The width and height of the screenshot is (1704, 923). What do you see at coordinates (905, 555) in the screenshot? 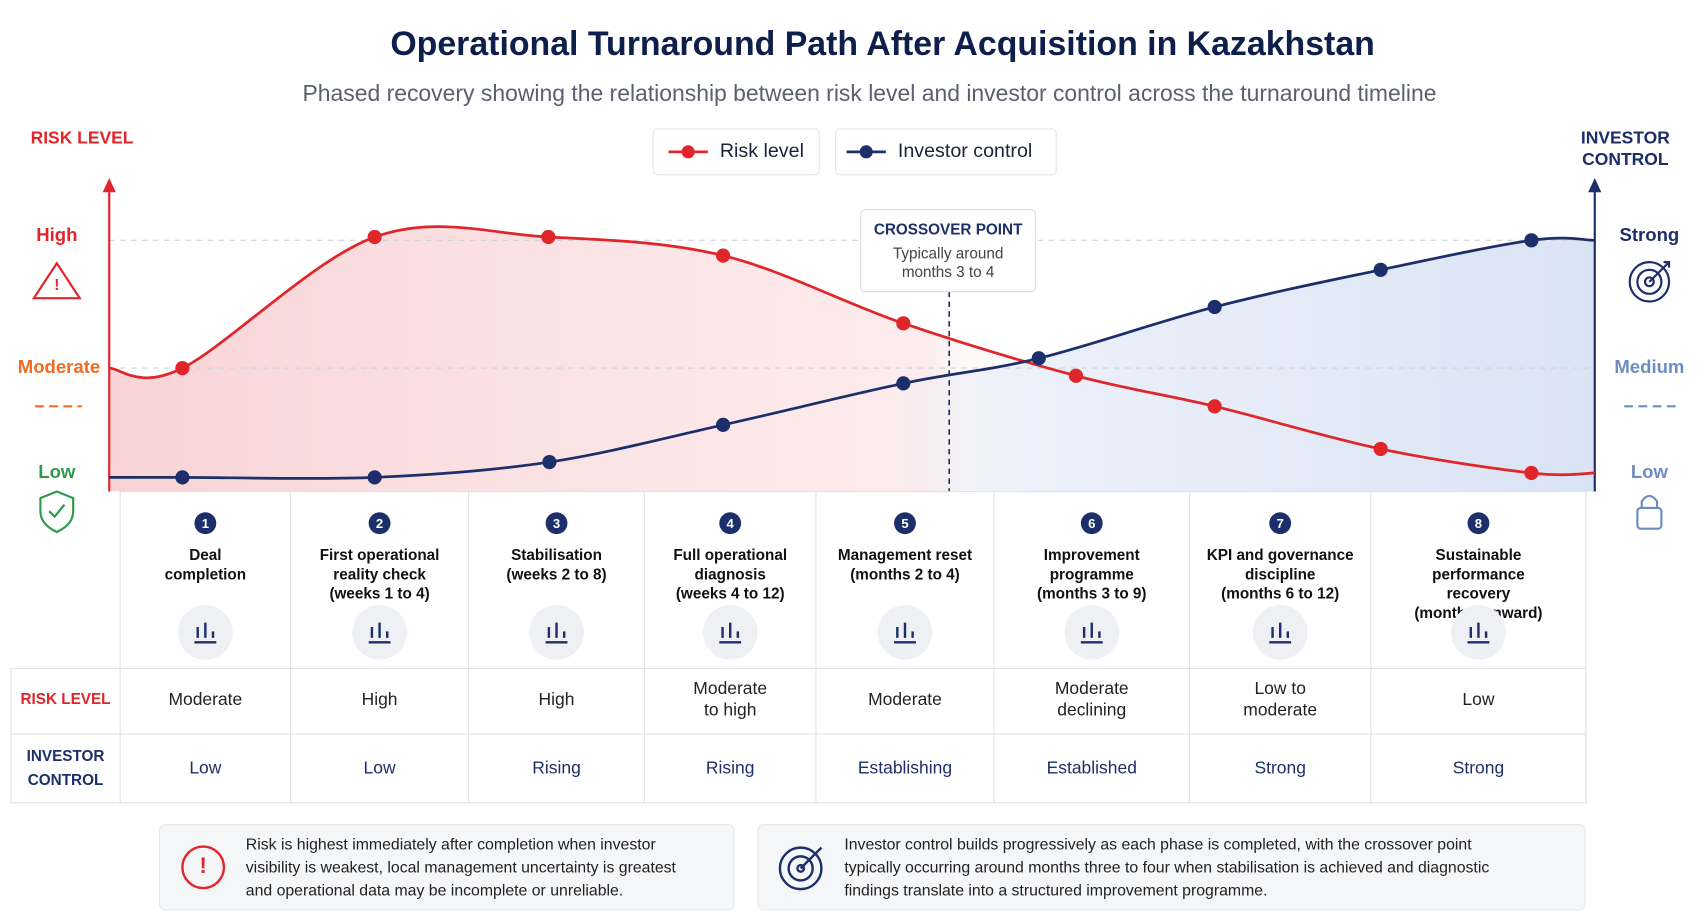
I see `phase-title: Management reset` at bounding box center [905, 555].